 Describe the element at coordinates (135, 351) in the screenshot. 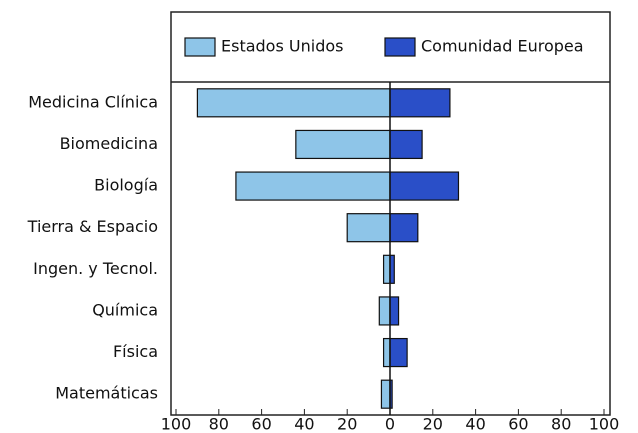

I see `category-label: Física` at that location.